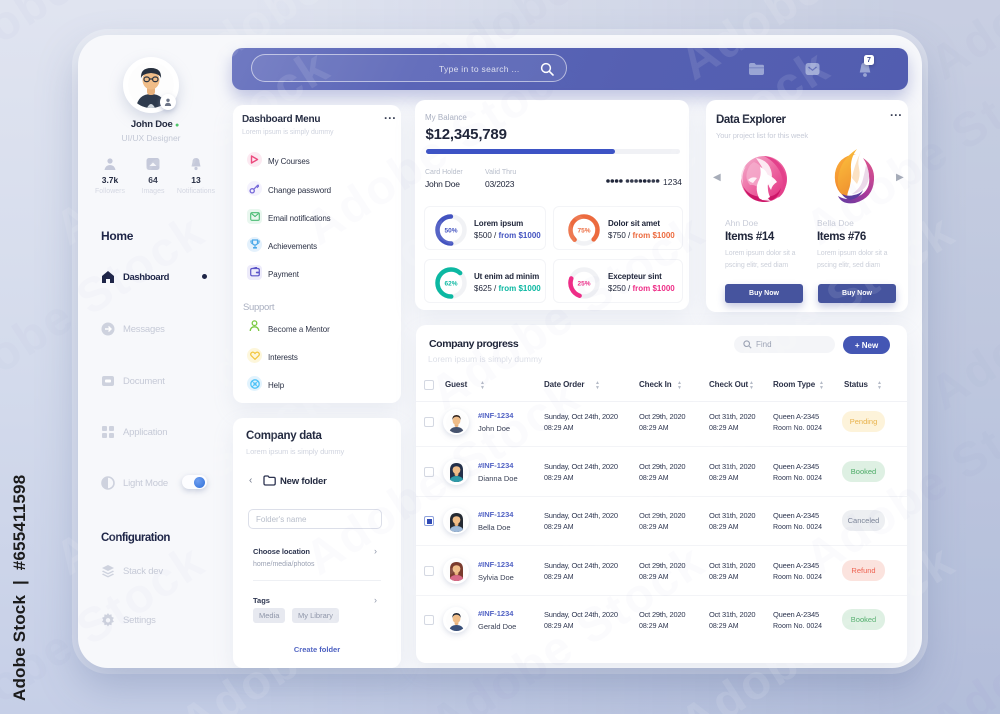 The image size is (1000, 714). What do you see at coordinates (583, 284) in the screenshot?
I see `svg-text: 25%` at bounding box center [583, 284].